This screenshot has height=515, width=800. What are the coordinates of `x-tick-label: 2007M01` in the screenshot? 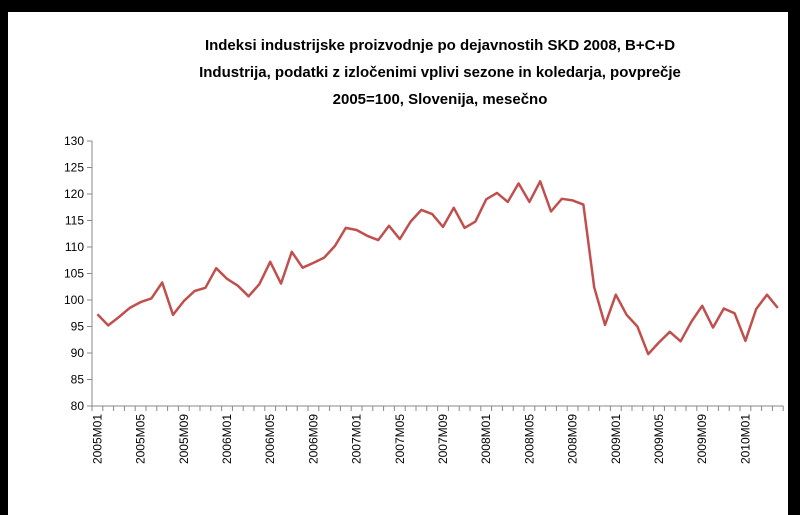 It's located at (357, 439).